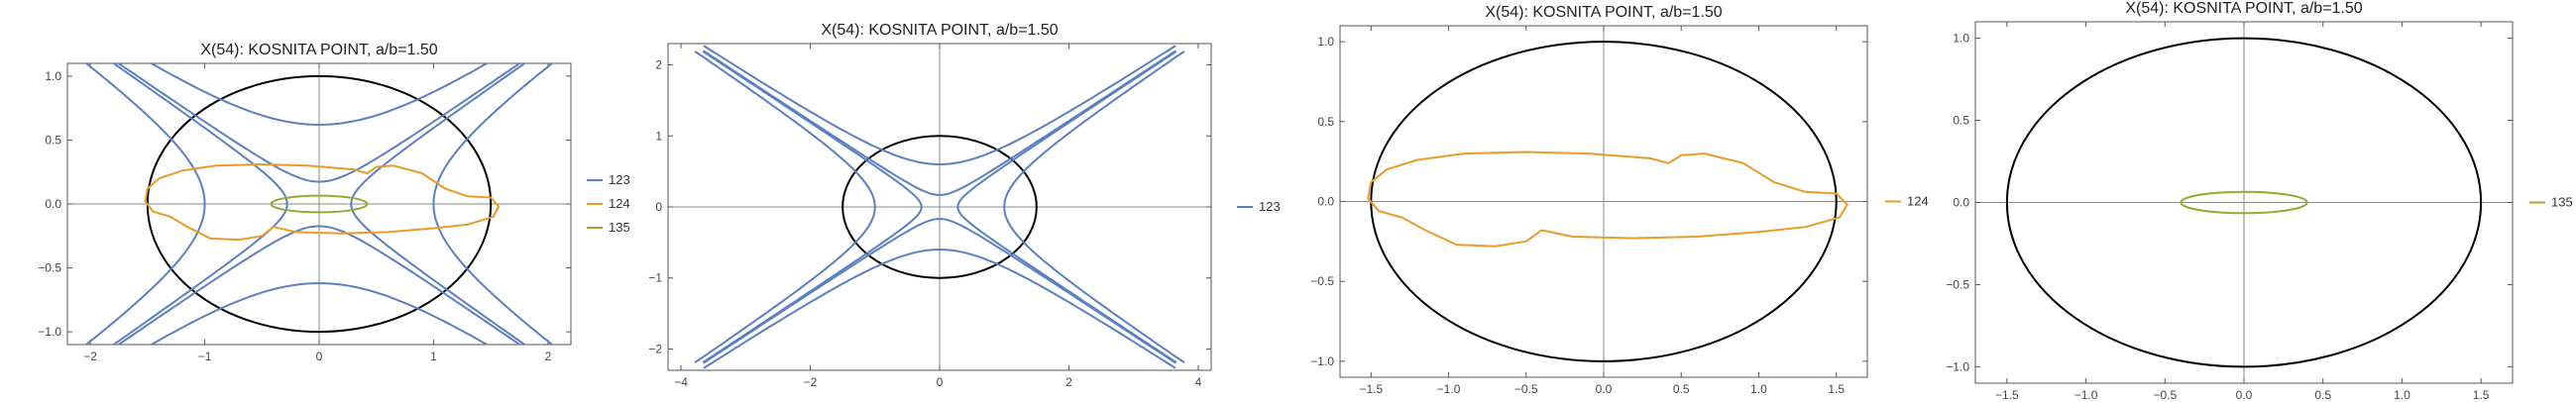 This screenshot has height=402, width=2576. I want to click on x-tick-label: 1, so click(433, 356).